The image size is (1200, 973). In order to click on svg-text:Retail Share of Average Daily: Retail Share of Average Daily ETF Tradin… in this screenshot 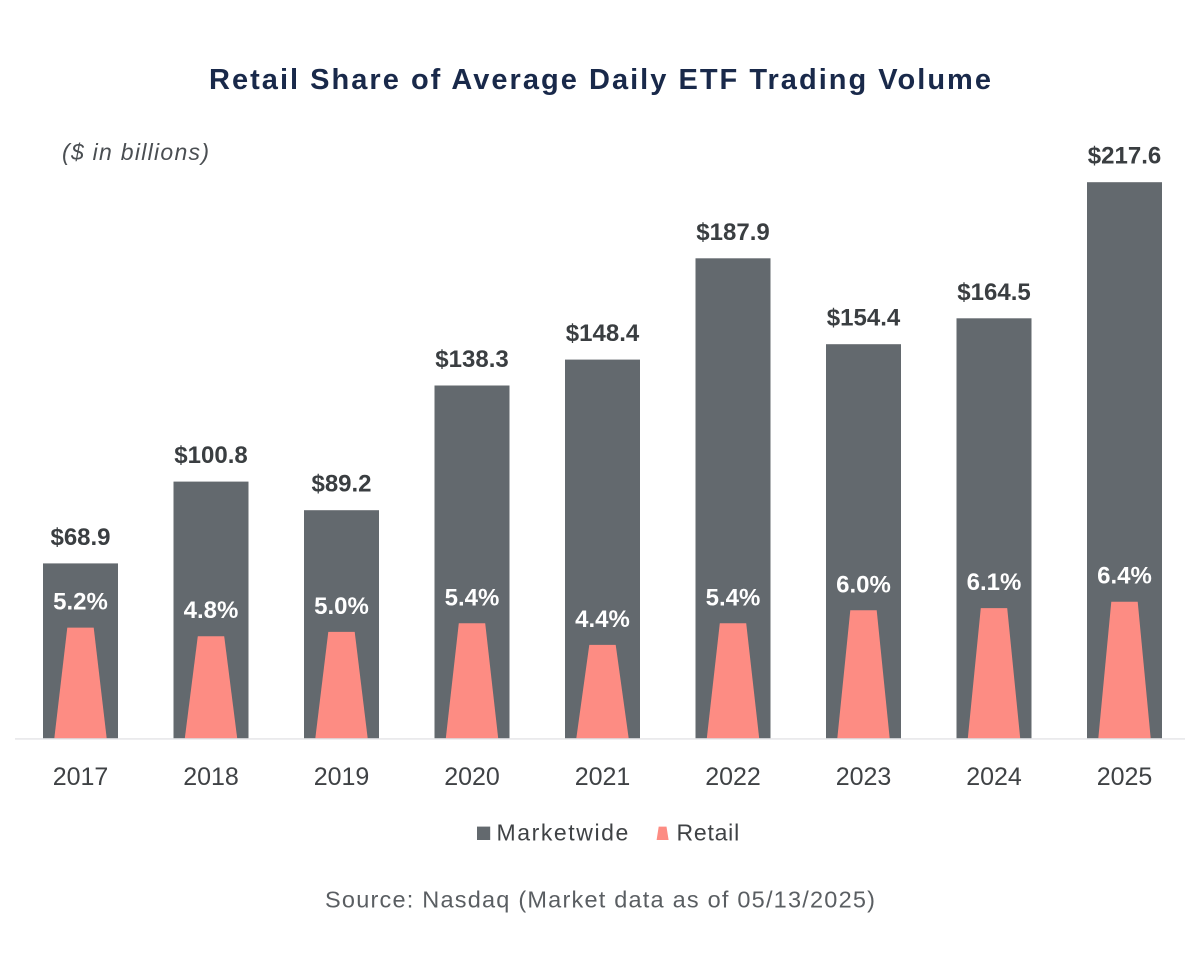, I will do `click(600, 80)`.